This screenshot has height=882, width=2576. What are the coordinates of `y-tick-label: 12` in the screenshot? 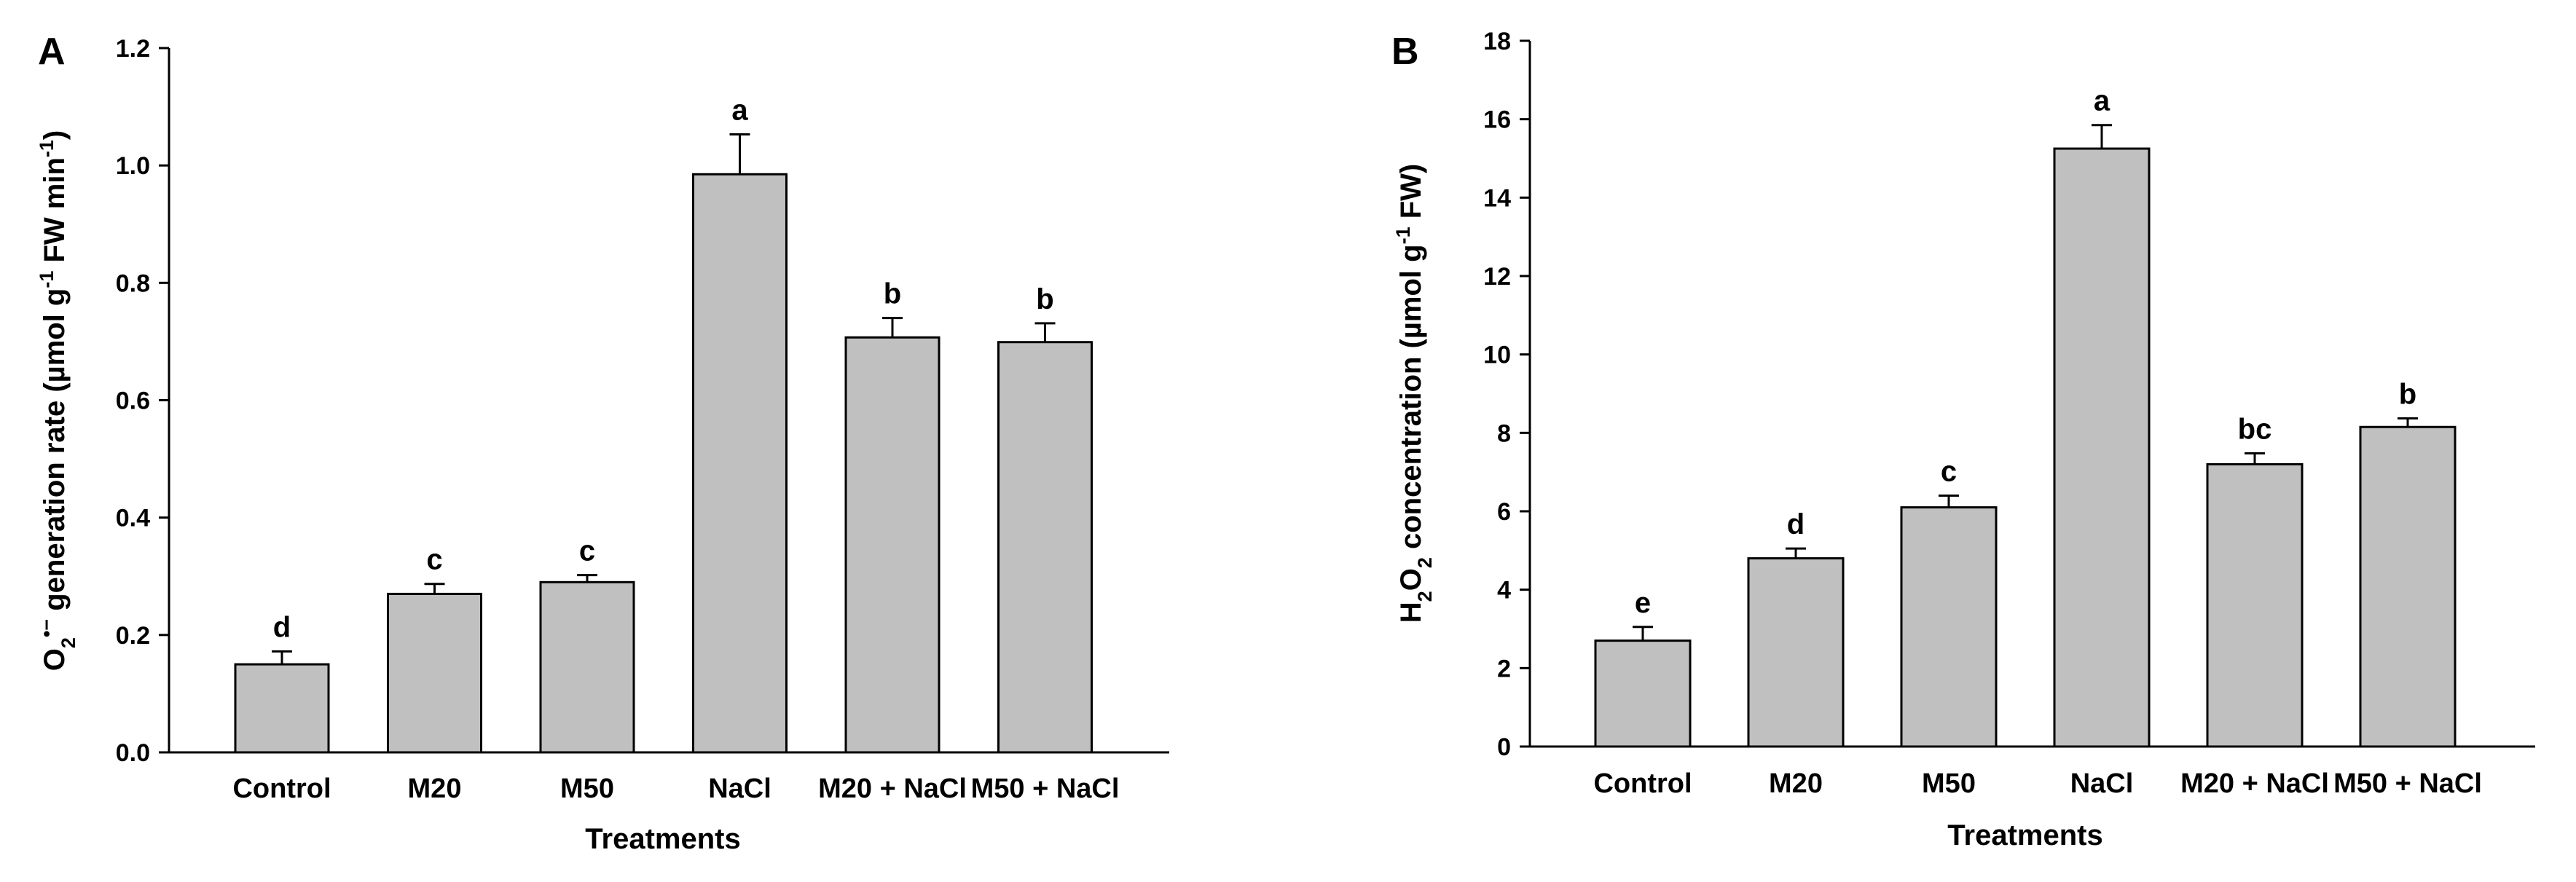 It's located at (1497, 277).